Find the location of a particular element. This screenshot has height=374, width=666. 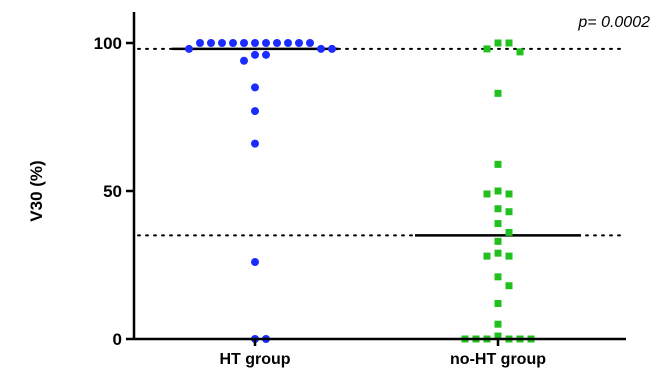

y-tick-label: 100 is located at coordinates (108, 43).